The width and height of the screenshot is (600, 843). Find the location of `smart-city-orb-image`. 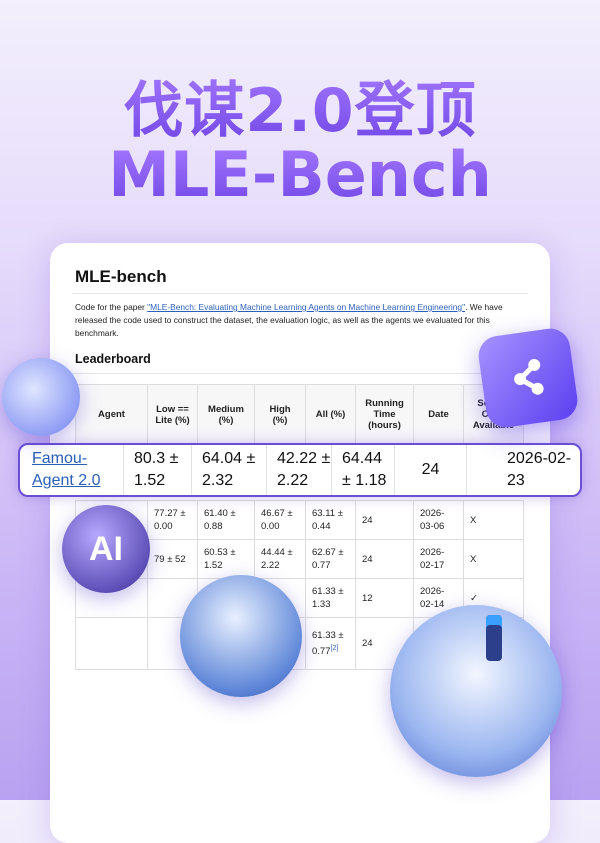

smart-city-orb-image is located at coordinates (476, 691).